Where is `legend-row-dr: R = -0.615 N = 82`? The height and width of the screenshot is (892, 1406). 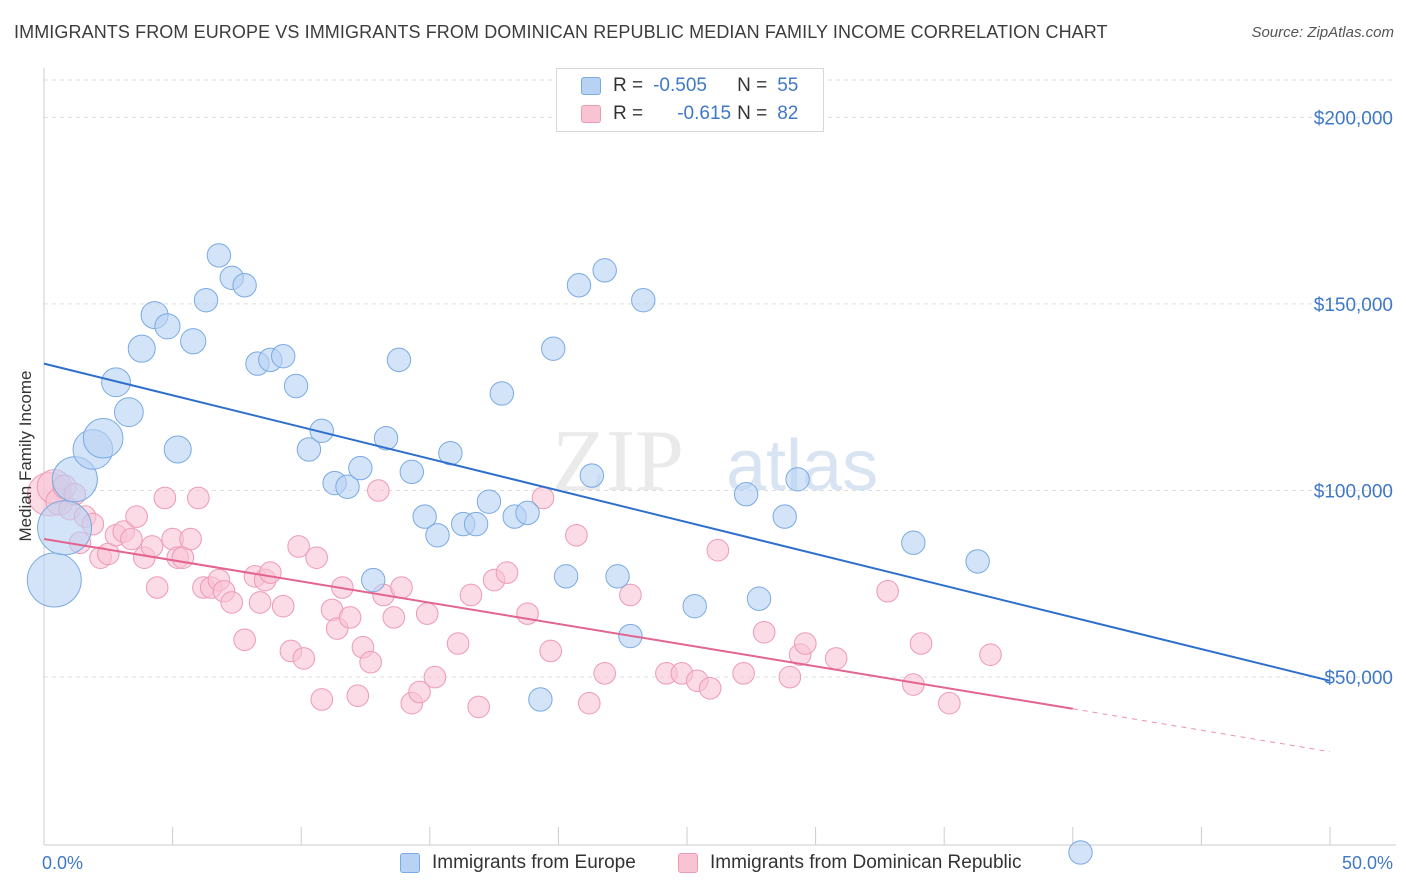
legend-row-dr: R = -0.615 N = 82 is located at coordinates (689, 114).